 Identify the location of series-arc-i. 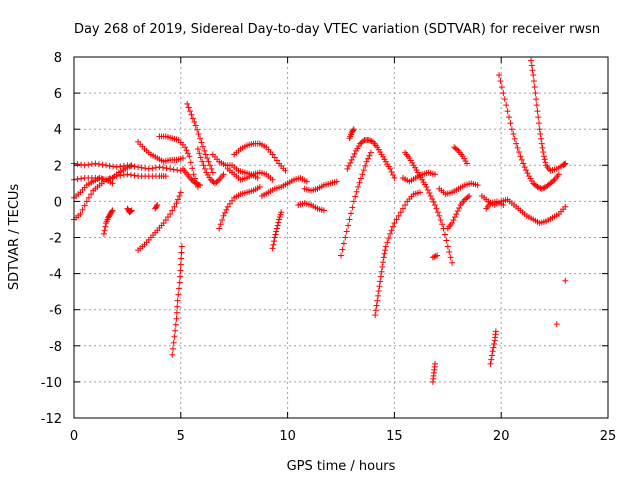
(160, 151).